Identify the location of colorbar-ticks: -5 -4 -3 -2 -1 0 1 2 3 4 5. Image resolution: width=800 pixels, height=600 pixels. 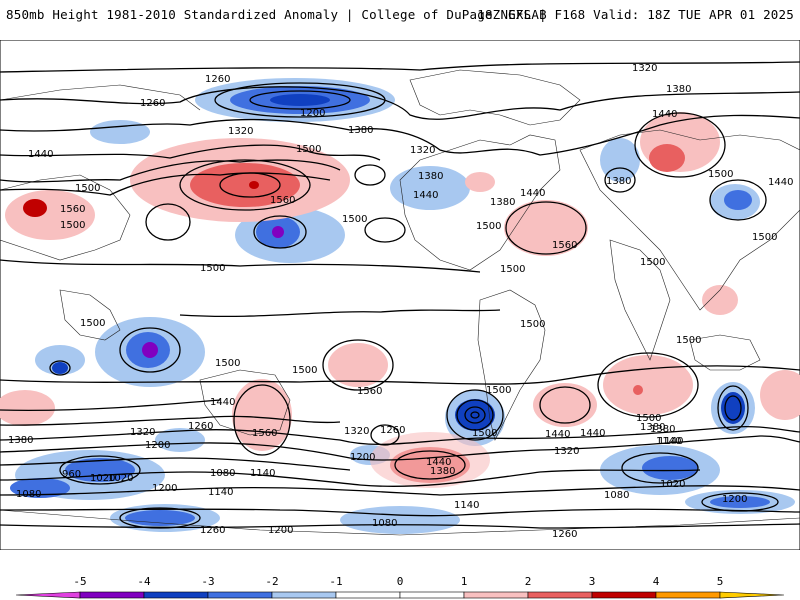
(398, 581).